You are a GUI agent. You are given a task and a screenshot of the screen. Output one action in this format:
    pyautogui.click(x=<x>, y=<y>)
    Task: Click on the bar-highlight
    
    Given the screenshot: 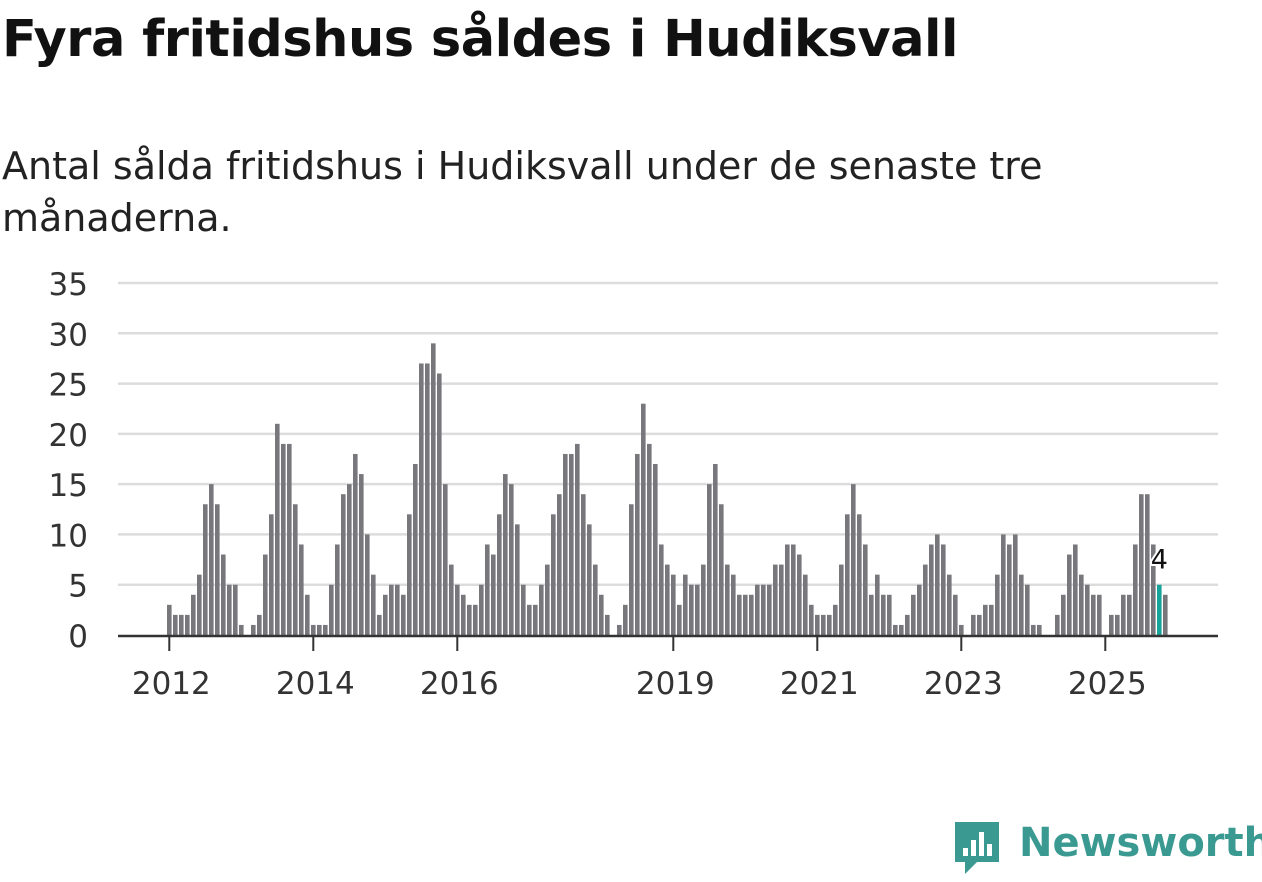 What is the action you would take?
    pyautogui.click(x=1159, y=609)
    